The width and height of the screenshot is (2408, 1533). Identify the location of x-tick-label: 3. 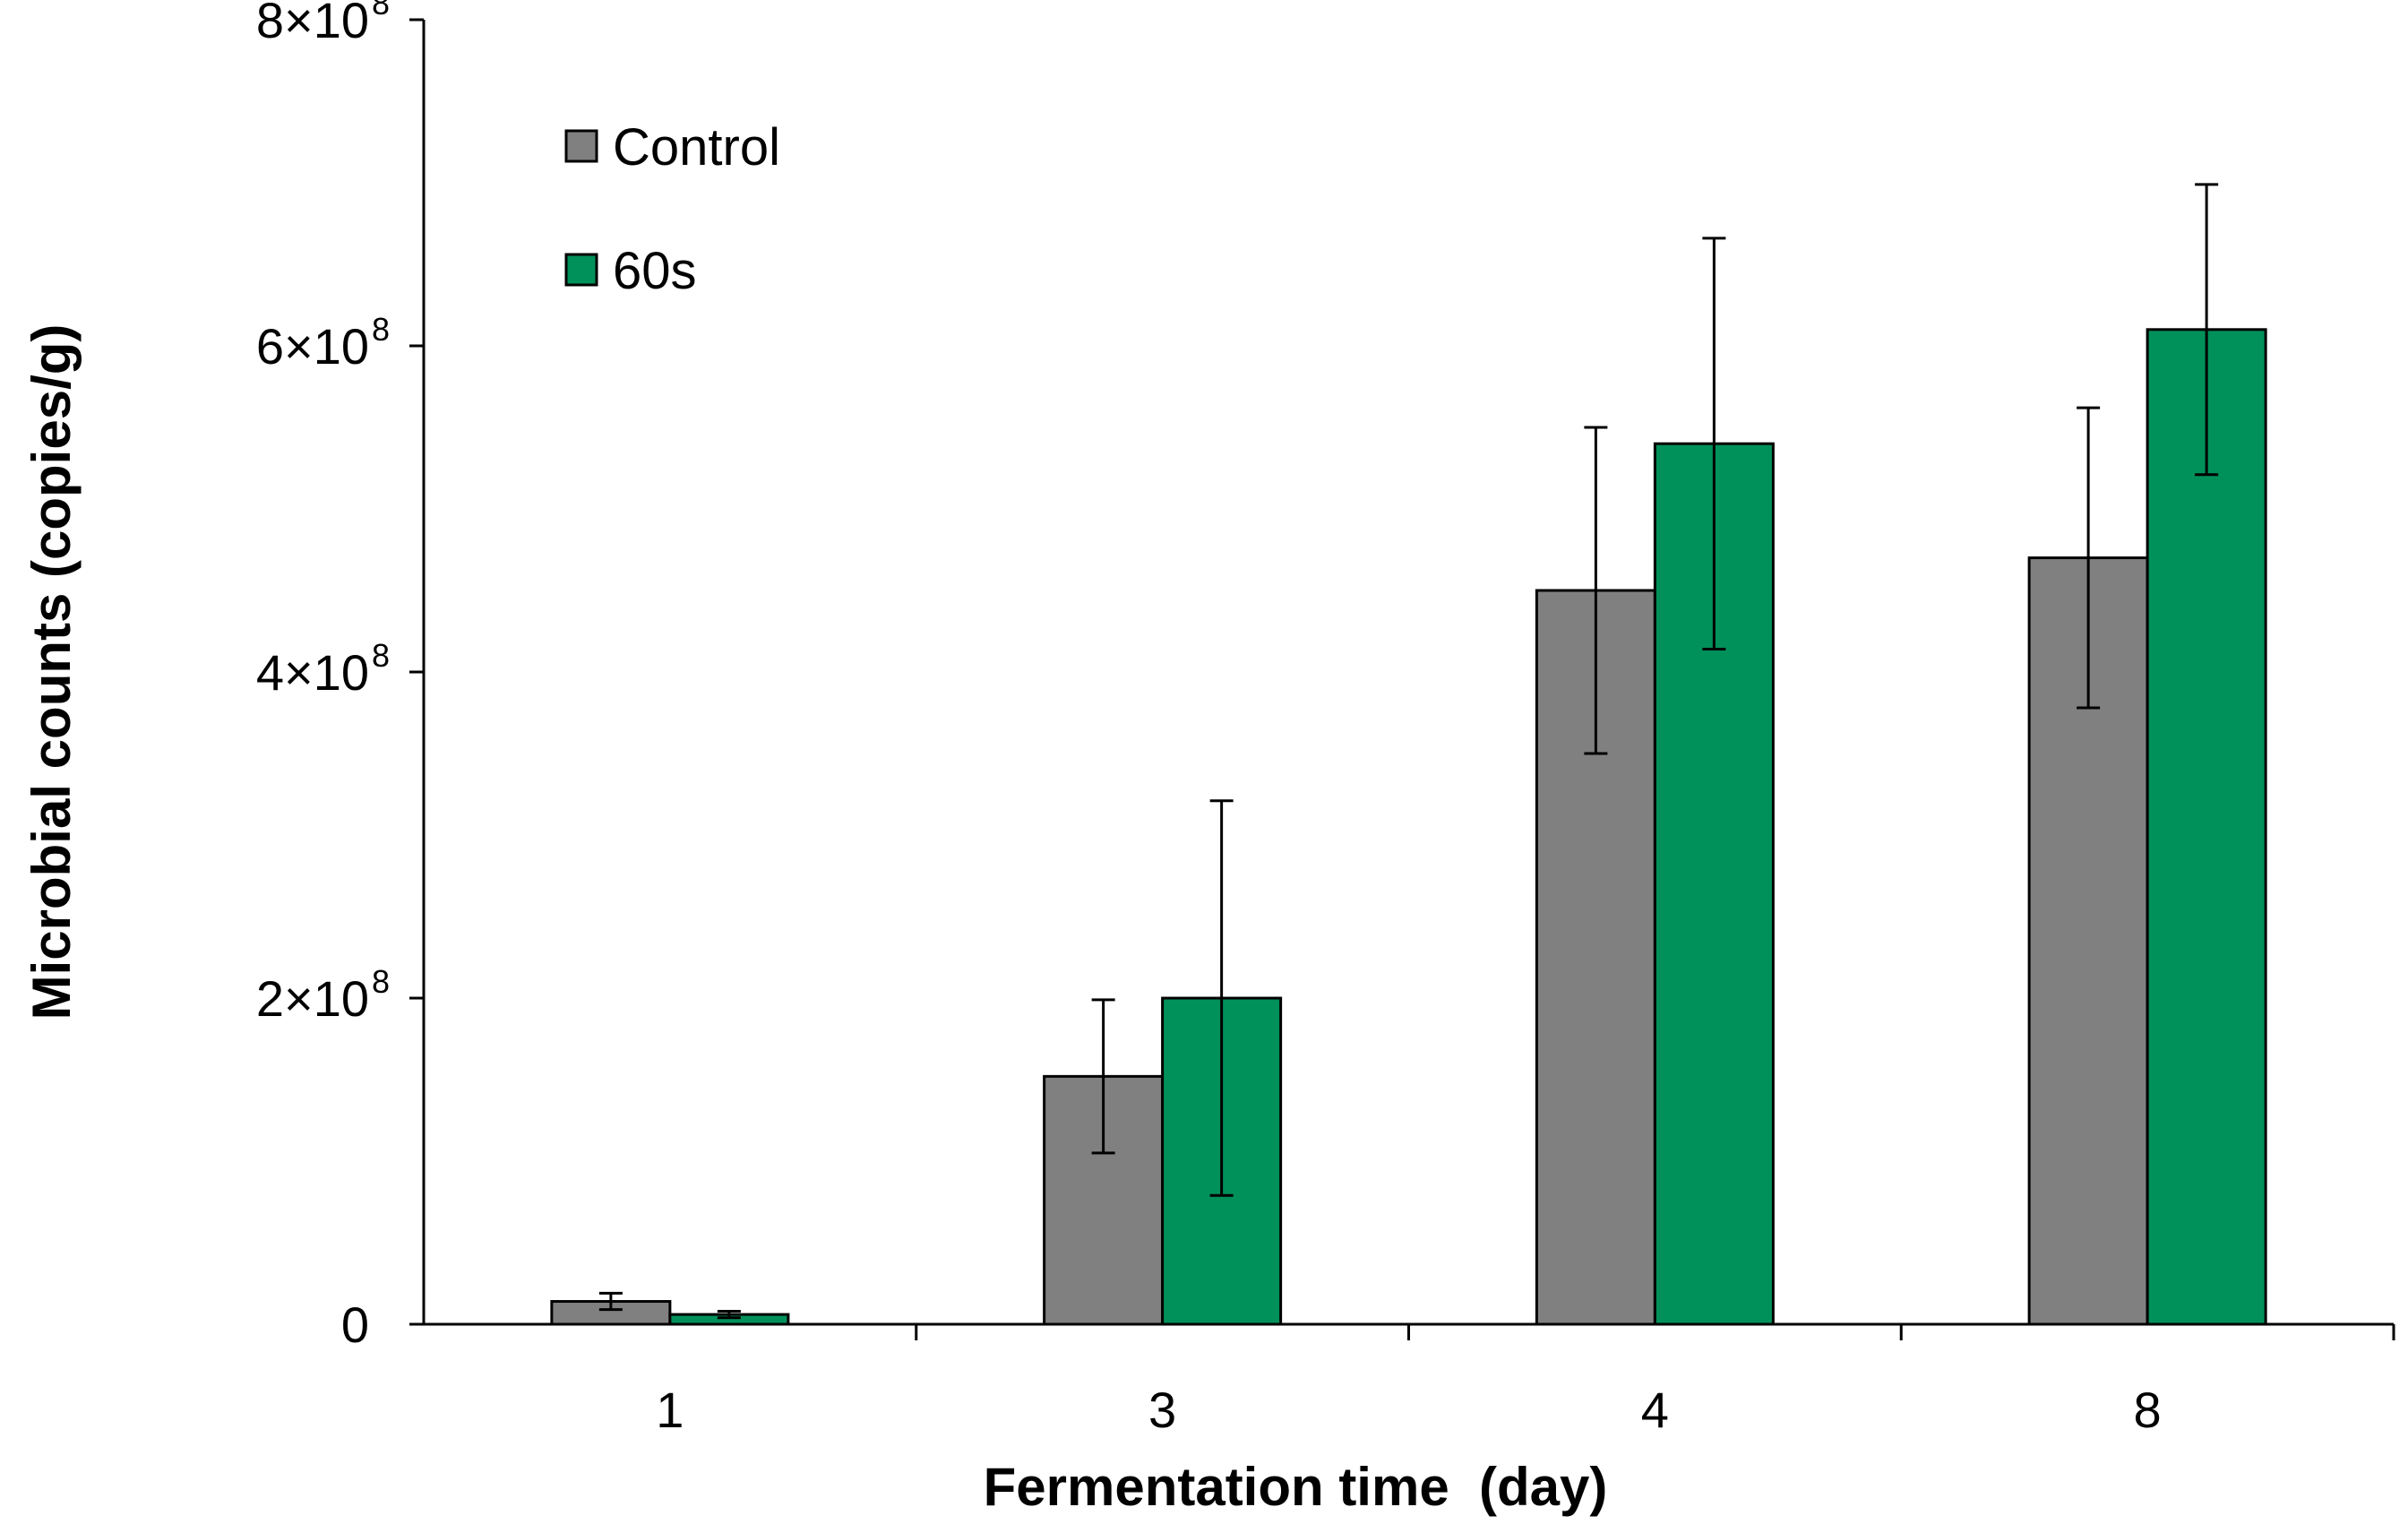
(1162, 1410).